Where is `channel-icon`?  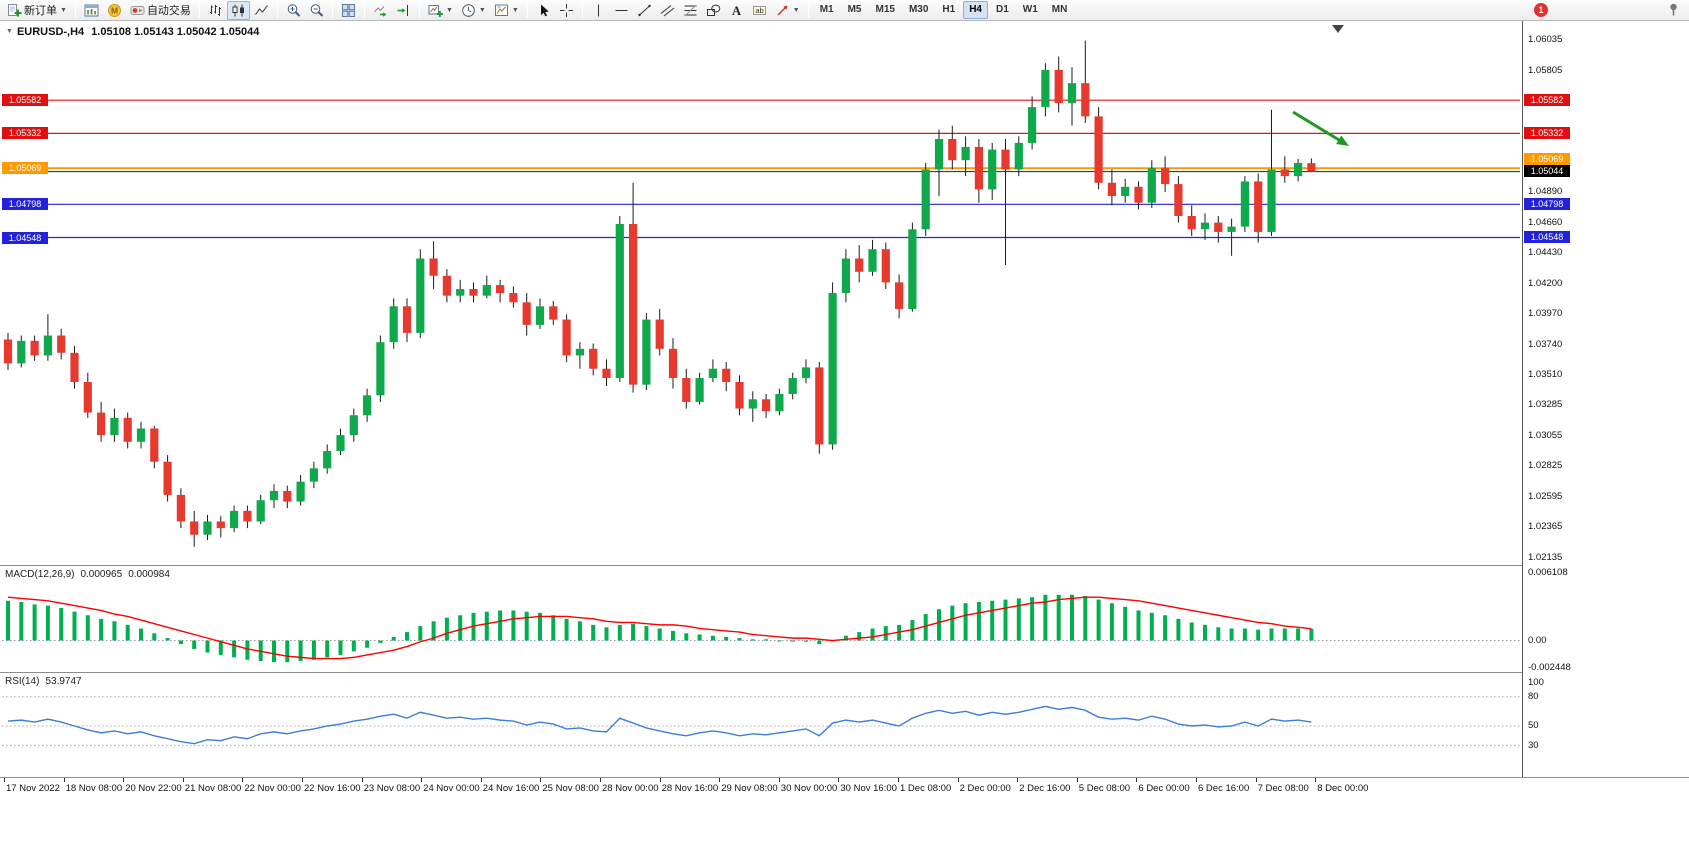
channel-icon is located at coordinates (667, 10).